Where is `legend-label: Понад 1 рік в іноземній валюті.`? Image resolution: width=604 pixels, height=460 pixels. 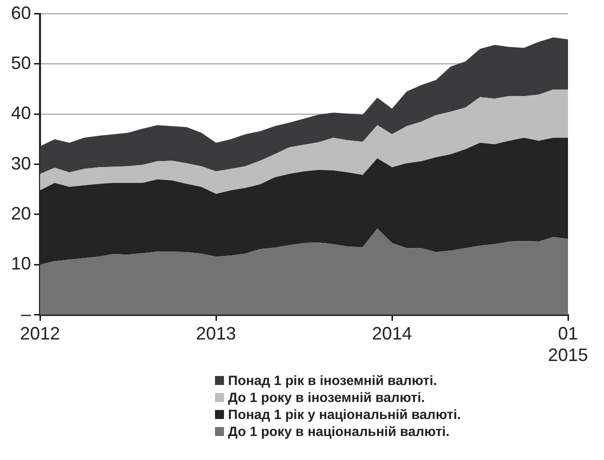 legend-label: Понад 1 рік в іноземній валюті. is located at coordinates (333, 380).